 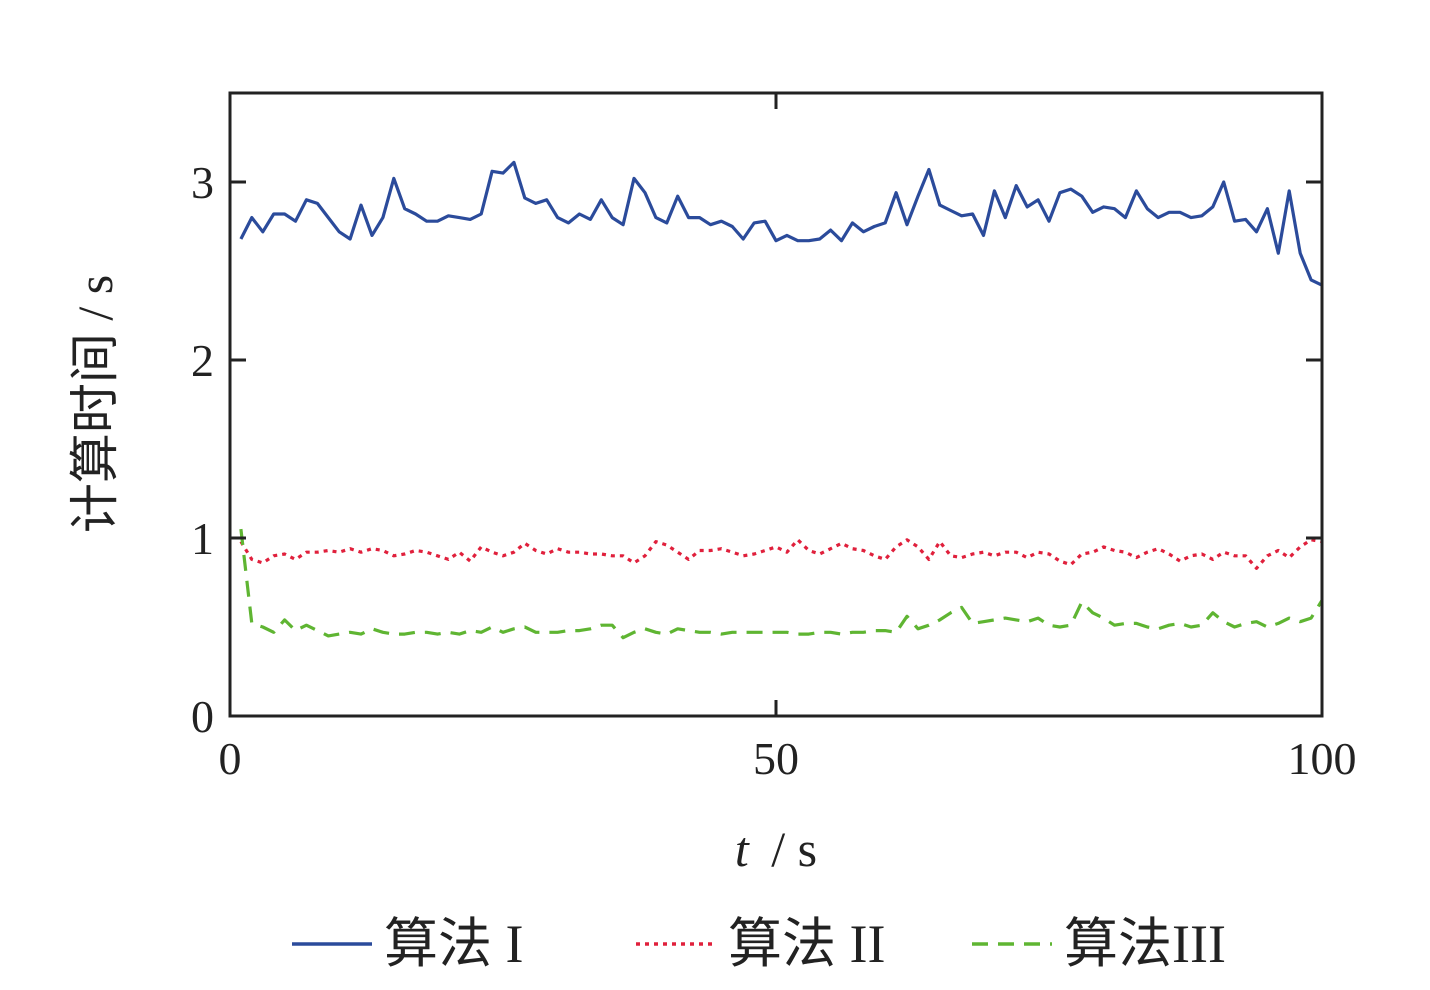 What do you see at coordinates (202, 360) in the screenshot?
I see `y-tick-label: 2` at bounding box center [202, 360].